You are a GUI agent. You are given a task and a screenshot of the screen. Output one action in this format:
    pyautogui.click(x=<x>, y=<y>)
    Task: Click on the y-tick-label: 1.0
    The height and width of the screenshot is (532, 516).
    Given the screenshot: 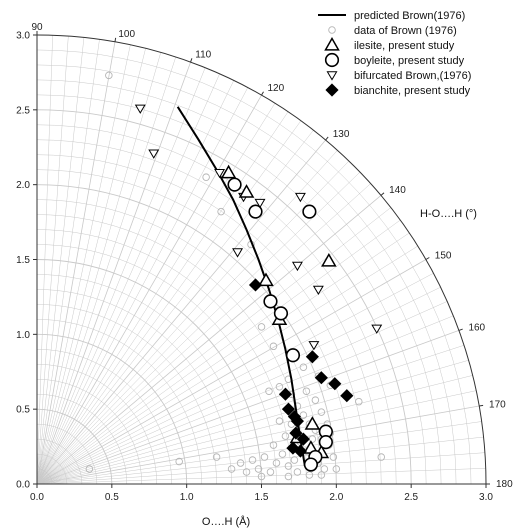 What is the action you would take?
    pyautogui.click(x=23, y=335)
    